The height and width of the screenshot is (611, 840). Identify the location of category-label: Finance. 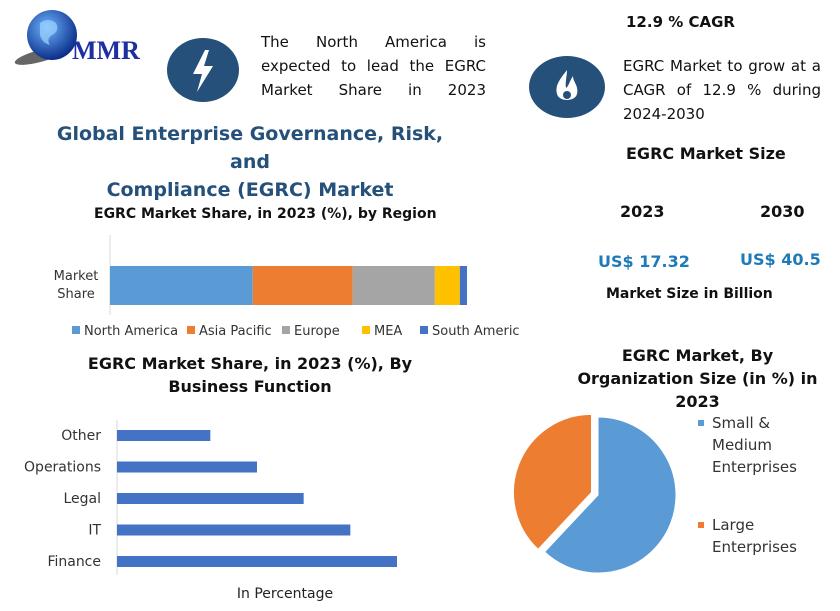
(74, 562).